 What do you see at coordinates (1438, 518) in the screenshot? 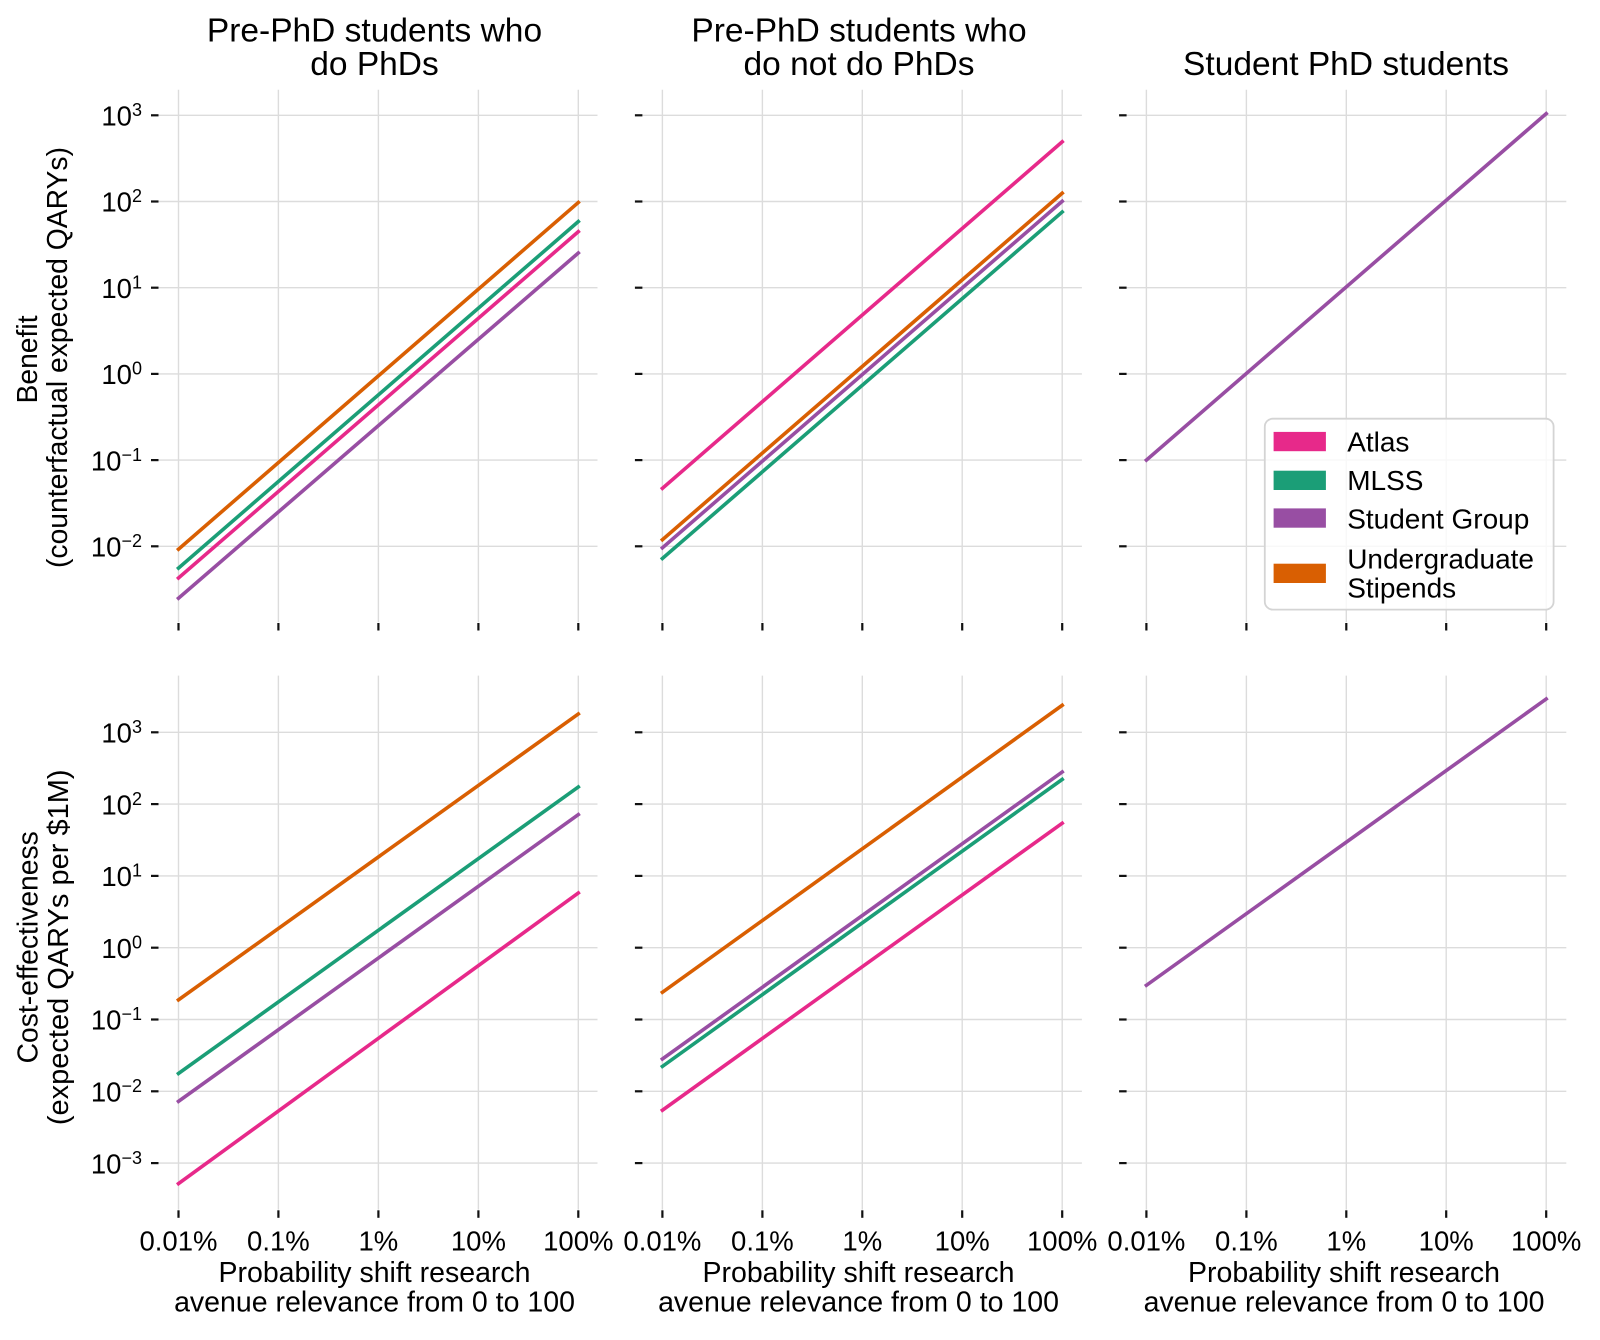
I see `svg-text: Student Group` at bounding box center [1438, 518].